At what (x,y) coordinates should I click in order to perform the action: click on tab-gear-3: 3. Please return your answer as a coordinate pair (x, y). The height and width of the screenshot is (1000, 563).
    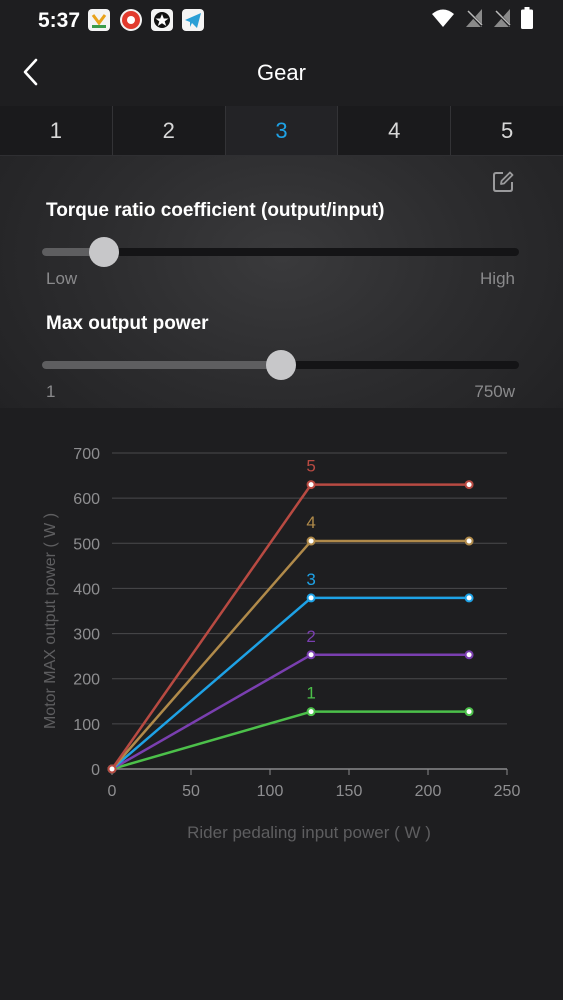
    Looking at the image, I should click on (282, 130).